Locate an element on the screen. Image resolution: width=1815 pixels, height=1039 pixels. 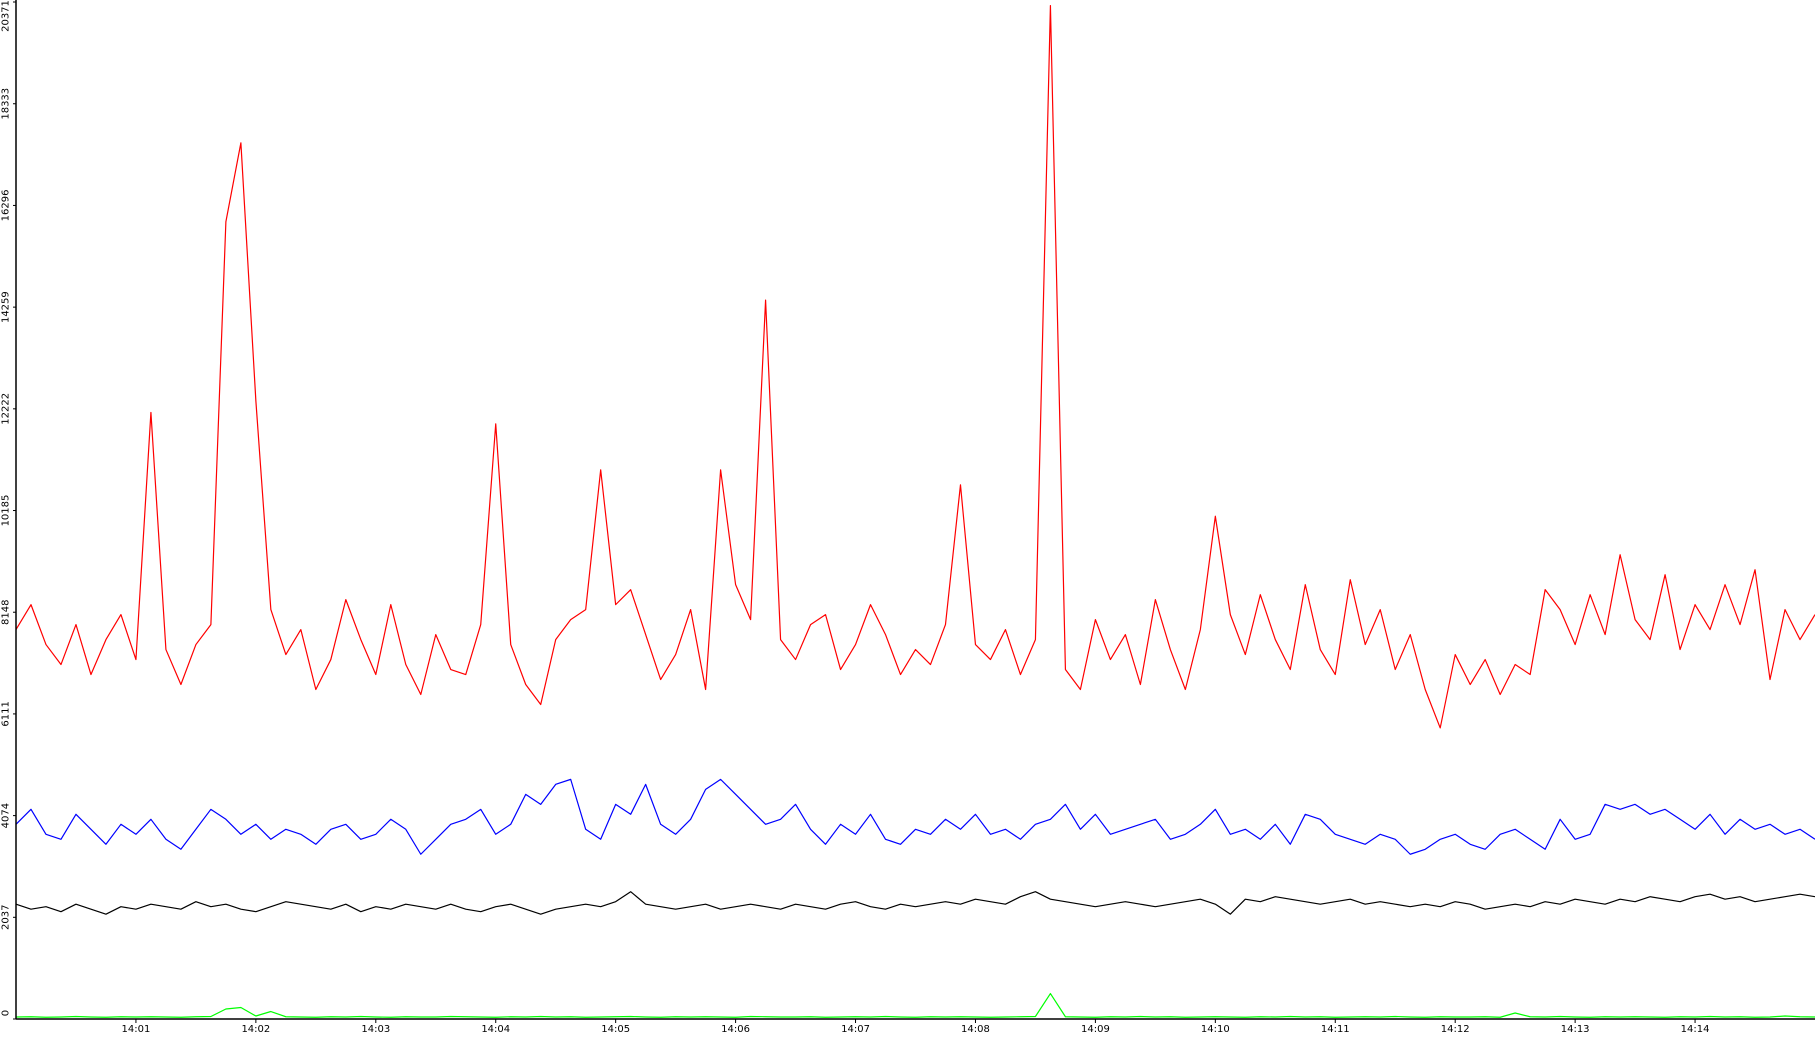
x-tick-label: 14:07 is located at coordinates (855, 1029).